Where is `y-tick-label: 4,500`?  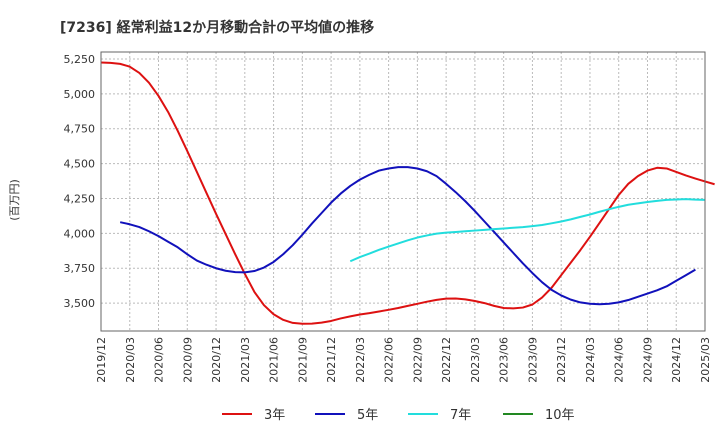 y-tick-label: 4,500 is located at coordinates (80, 164).